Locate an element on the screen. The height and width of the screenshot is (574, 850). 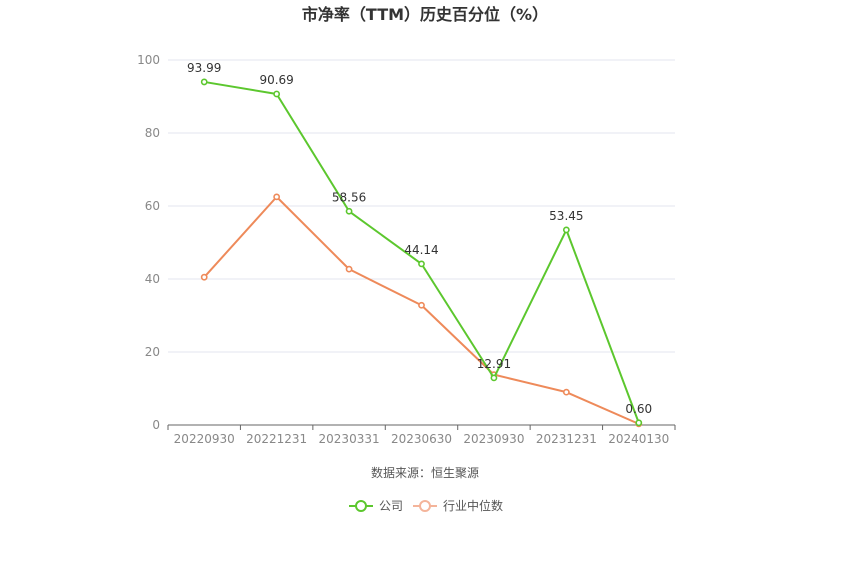
y-tick-label: 40 is located at coordinates (152, 279).